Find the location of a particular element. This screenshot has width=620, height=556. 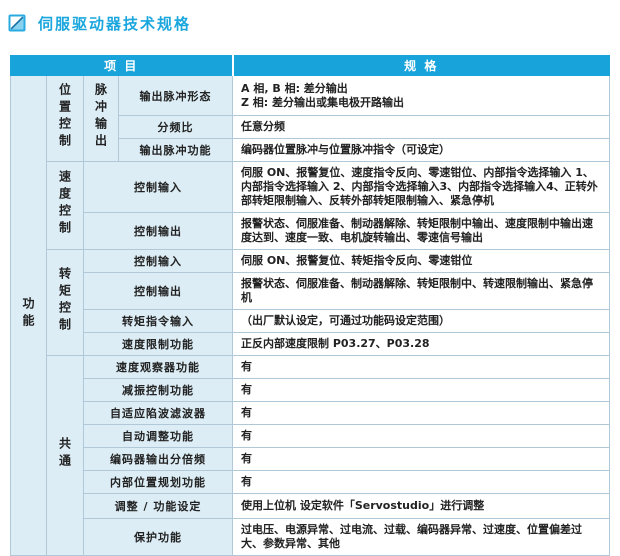

table-row: 减振控制功能 有 is located at coordinates (310, 390).